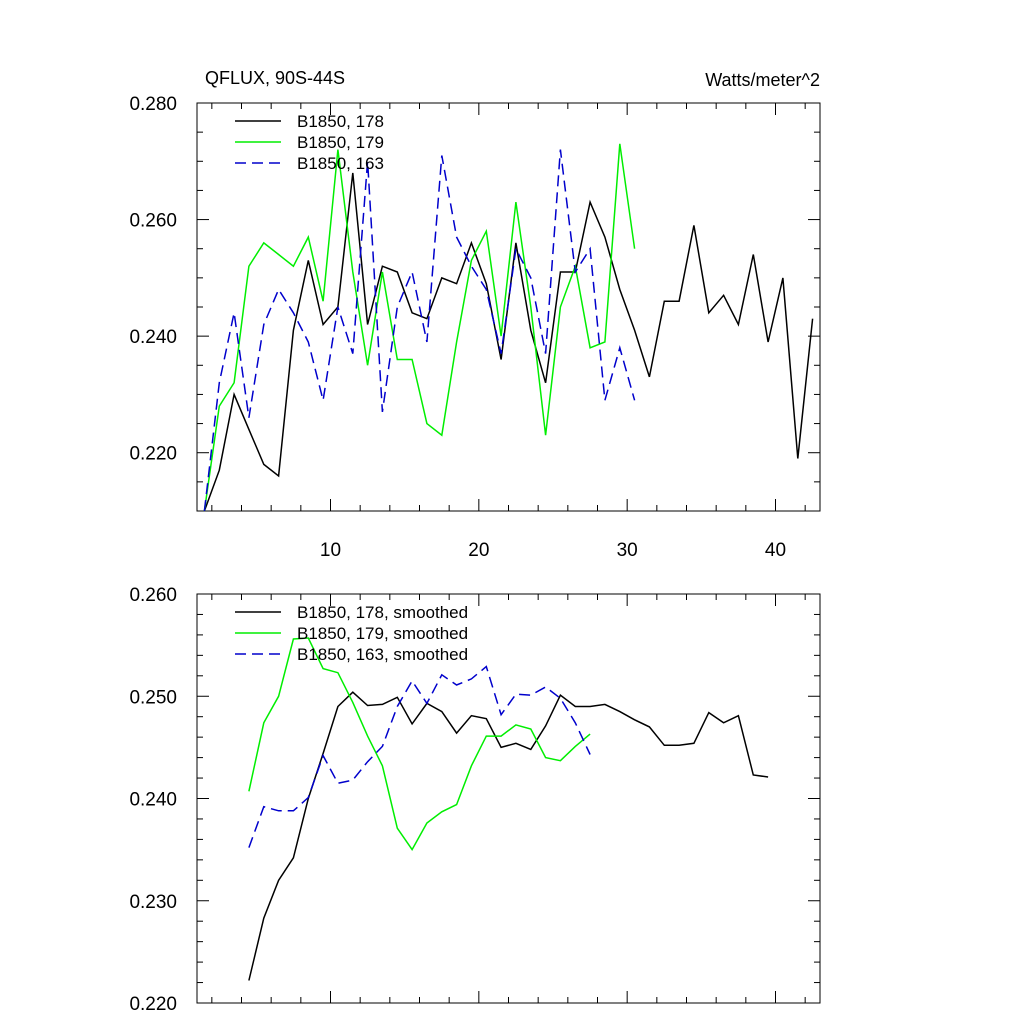  What do you see at coordinates (340, 142) in the screenshot?
I see `top-legend-label-2: B1850, 179` at bounding box center [340, 142].